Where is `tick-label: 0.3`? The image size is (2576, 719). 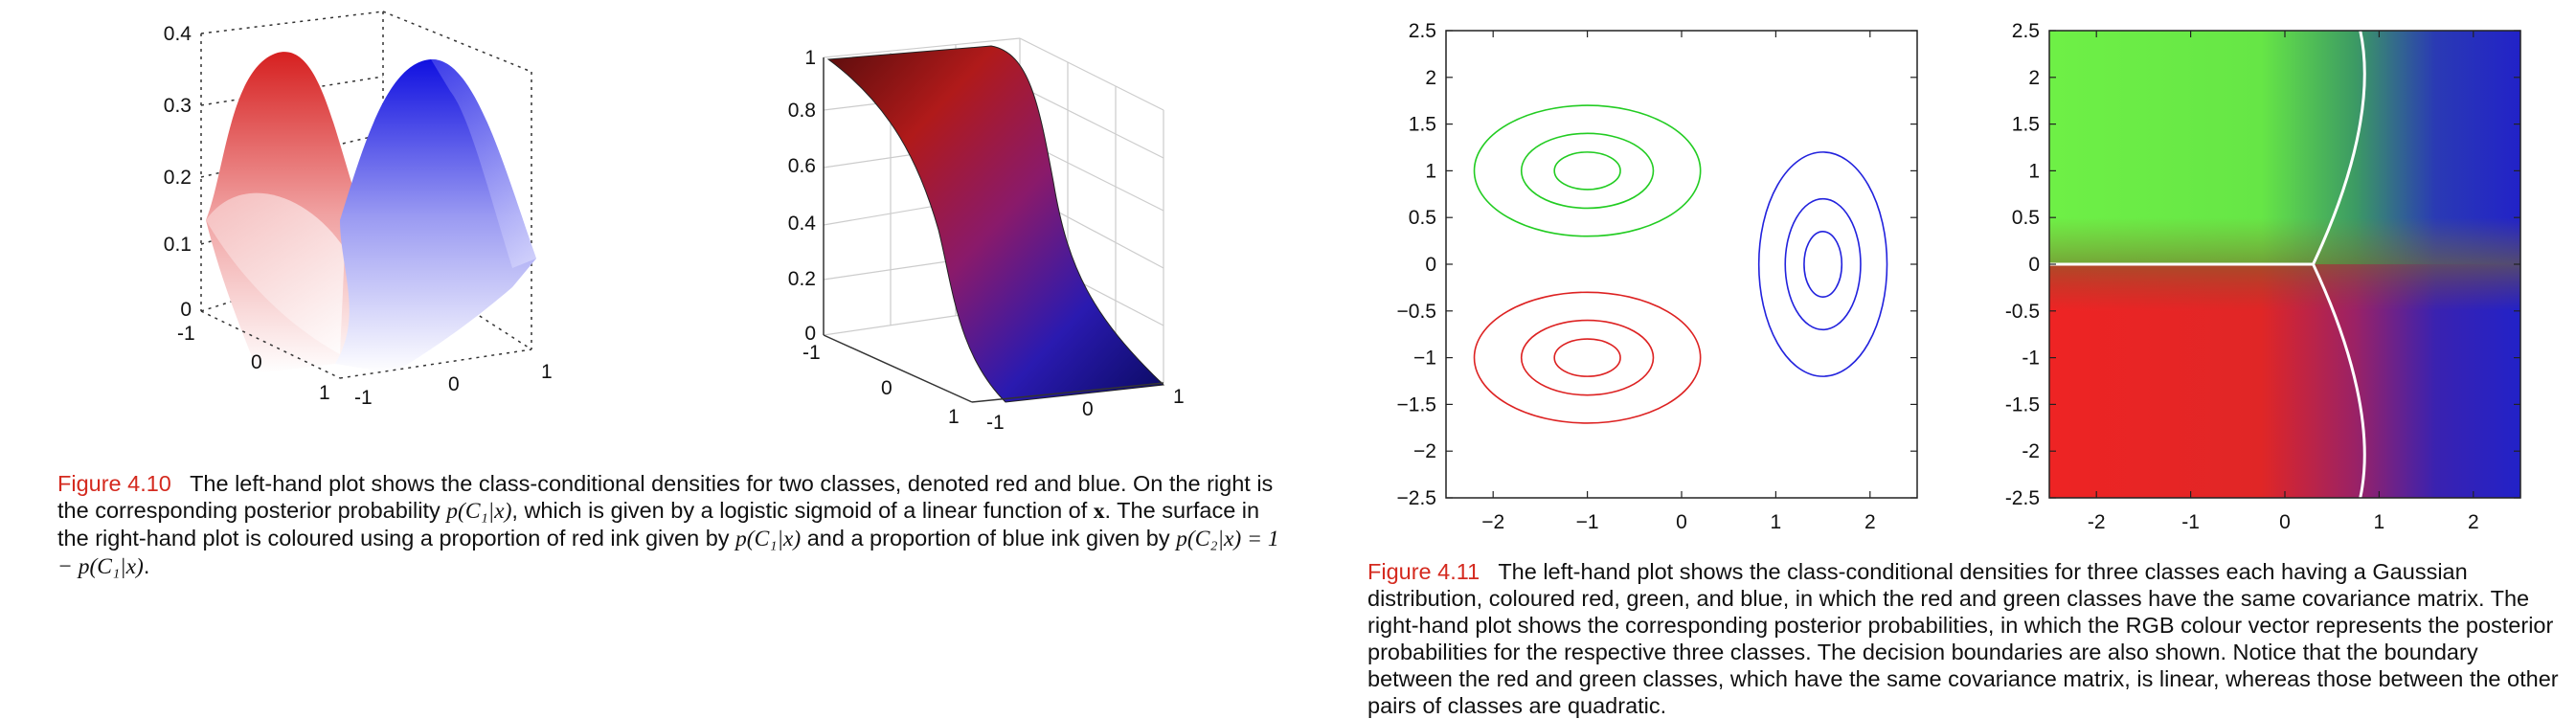
tick-label: 0.3 is located at coordinates (178, 106).